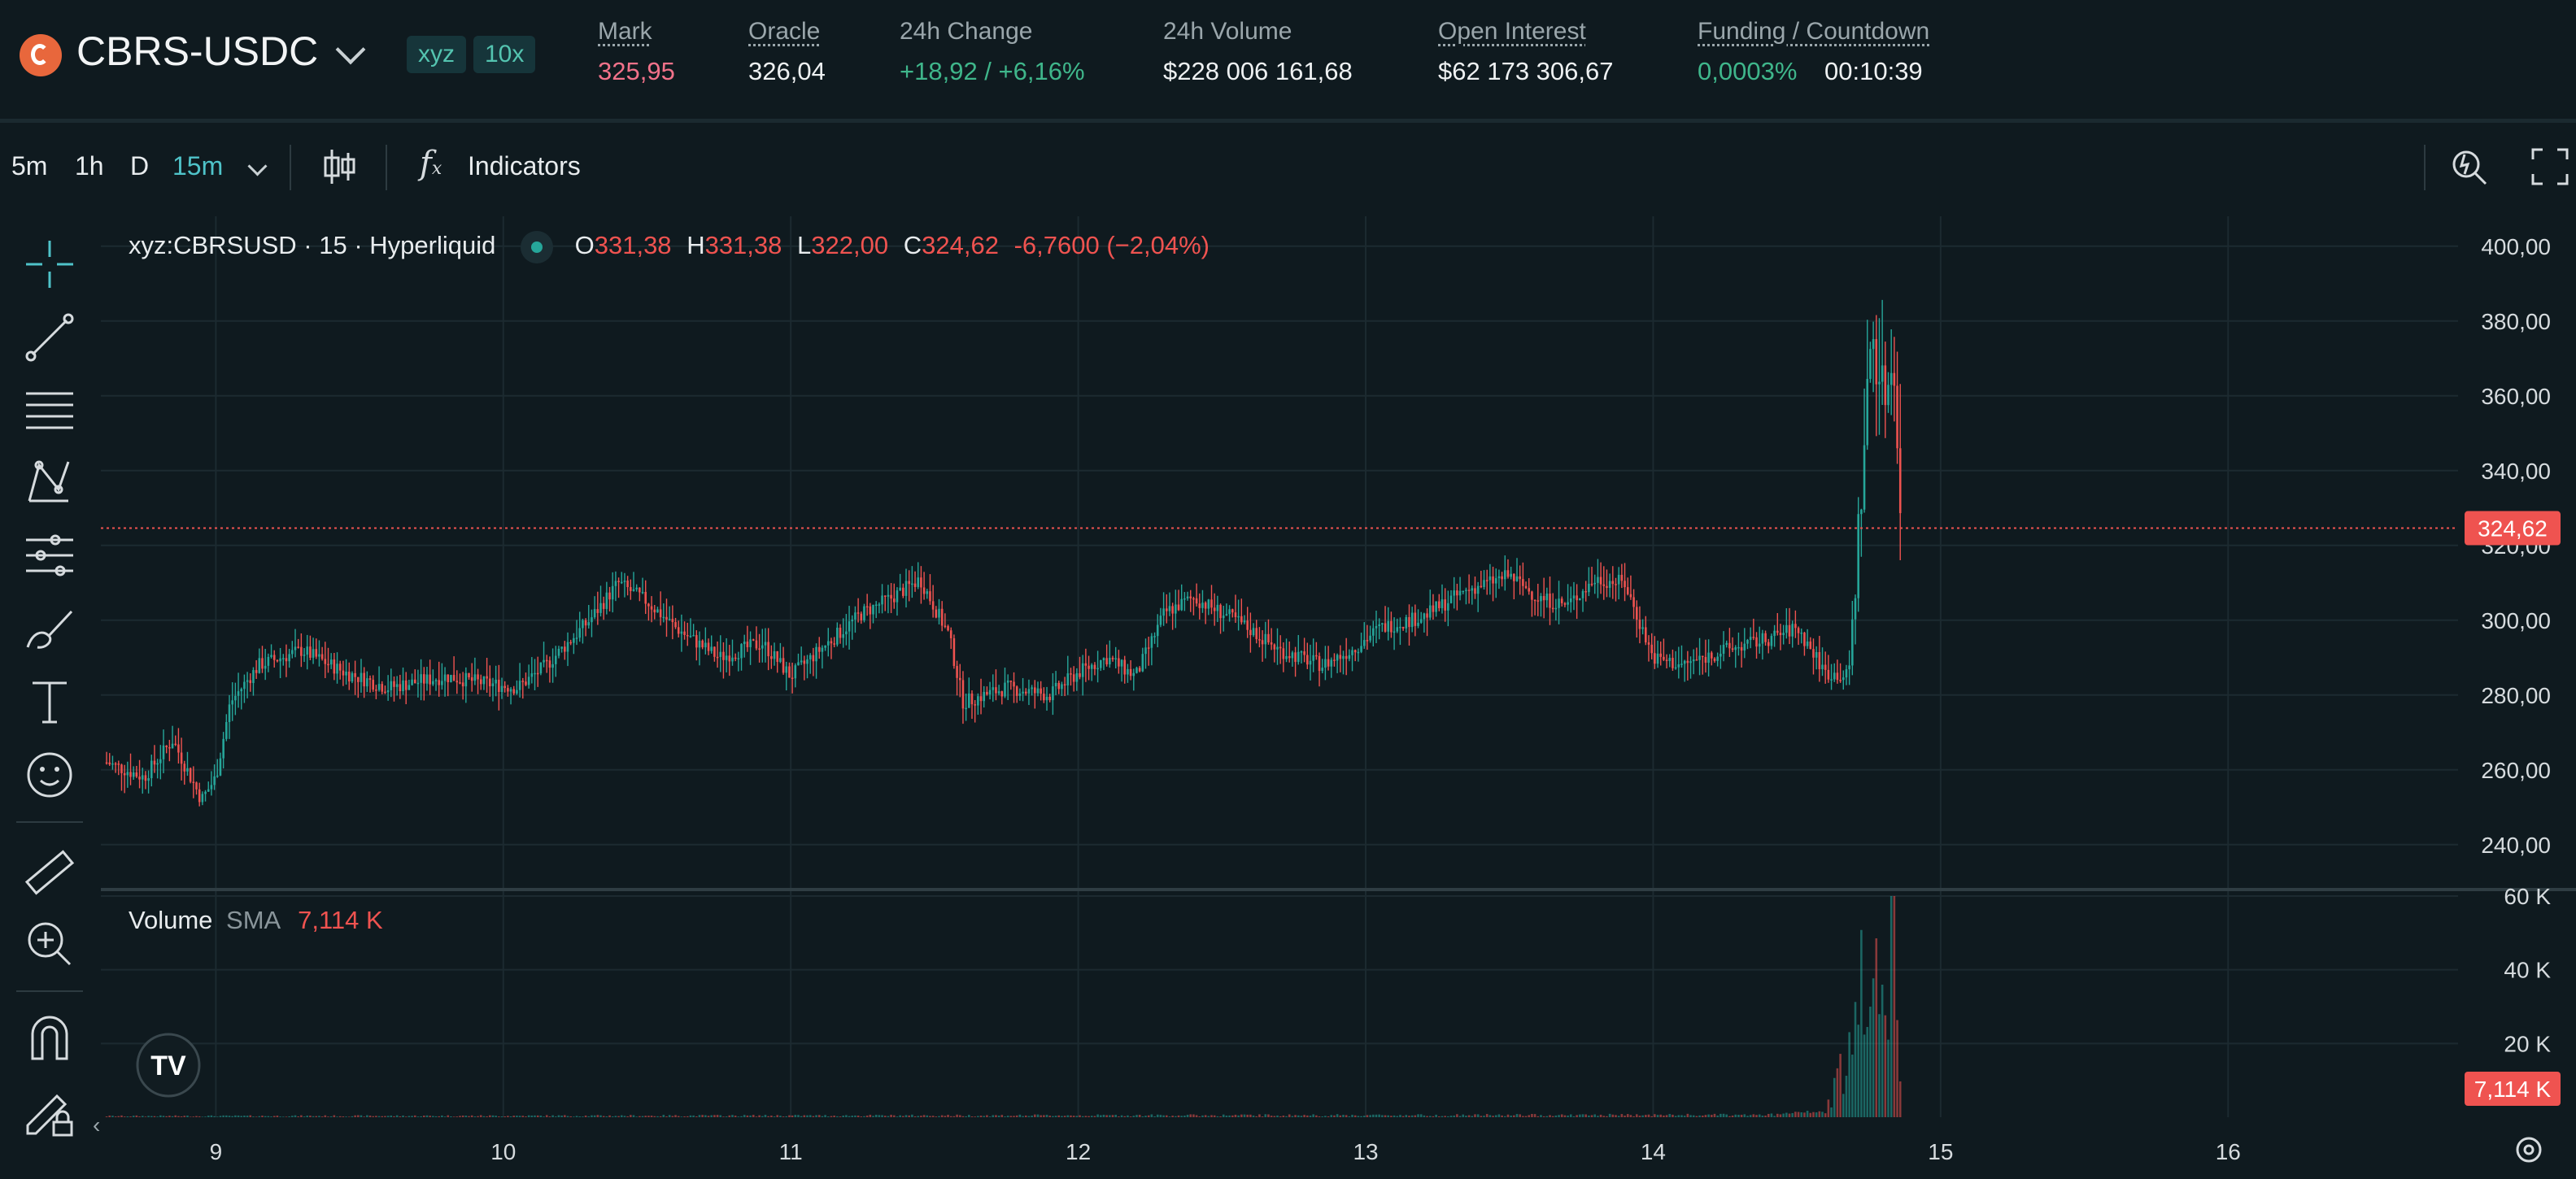 This screenshot has height=1179, width=2576. Describe the element at coordinates (140, 166) in the screenshot. I see `timeframe-d: D` at that location.